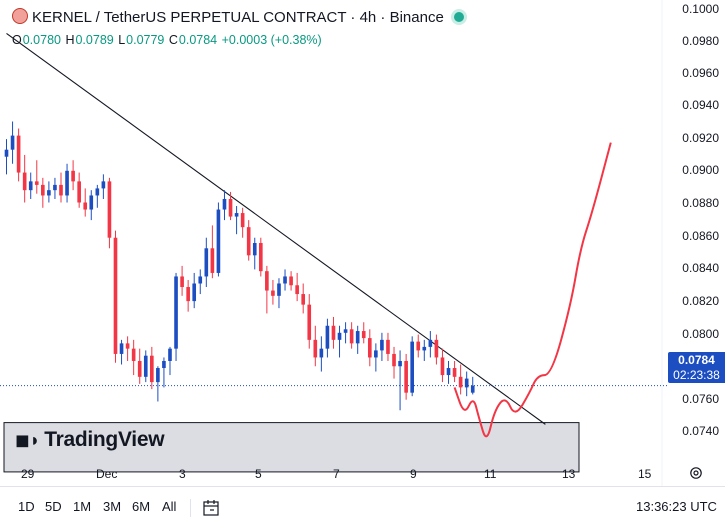 The image size is (725, 528). What do you see at coordinates (82, 506) in the screenshot?
I see `range-1m-button: 1M` at bounding box center [82, 506].